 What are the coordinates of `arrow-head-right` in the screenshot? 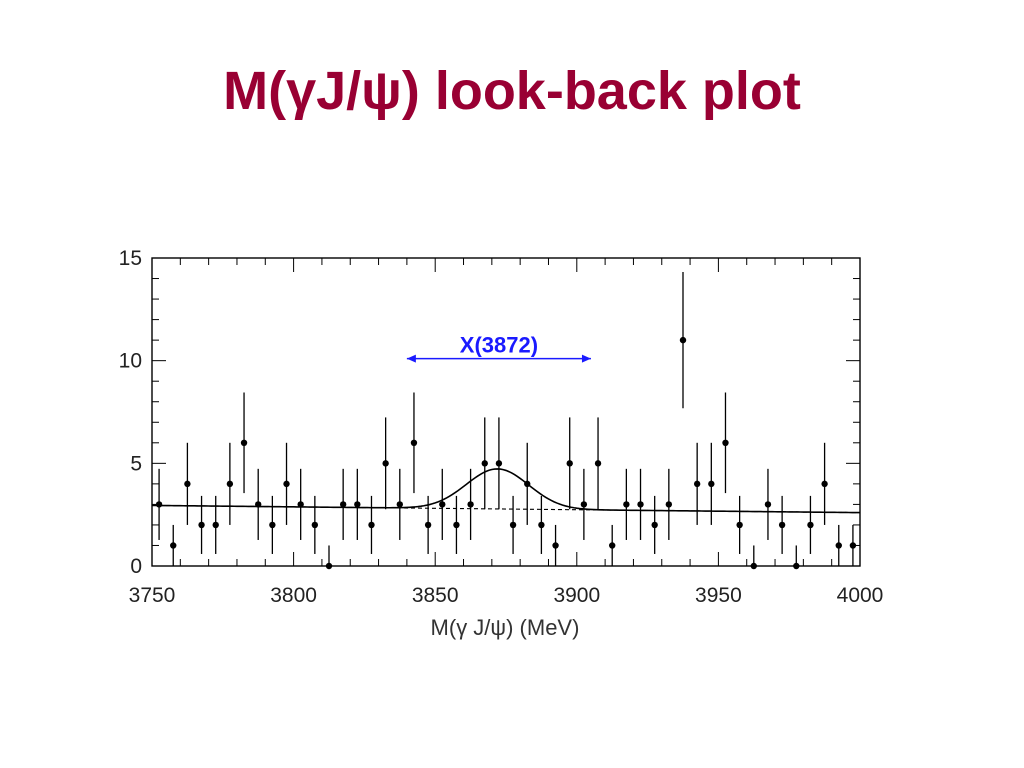 It's located at (586, 358).